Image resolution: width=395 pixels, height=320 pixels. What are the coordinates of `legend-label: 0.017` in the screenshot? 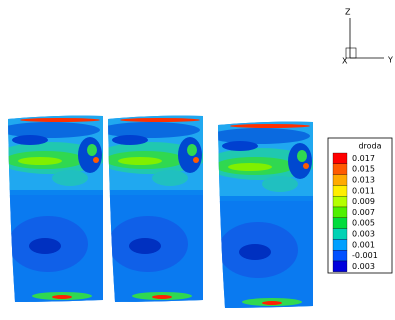 It's located at (363, 158).